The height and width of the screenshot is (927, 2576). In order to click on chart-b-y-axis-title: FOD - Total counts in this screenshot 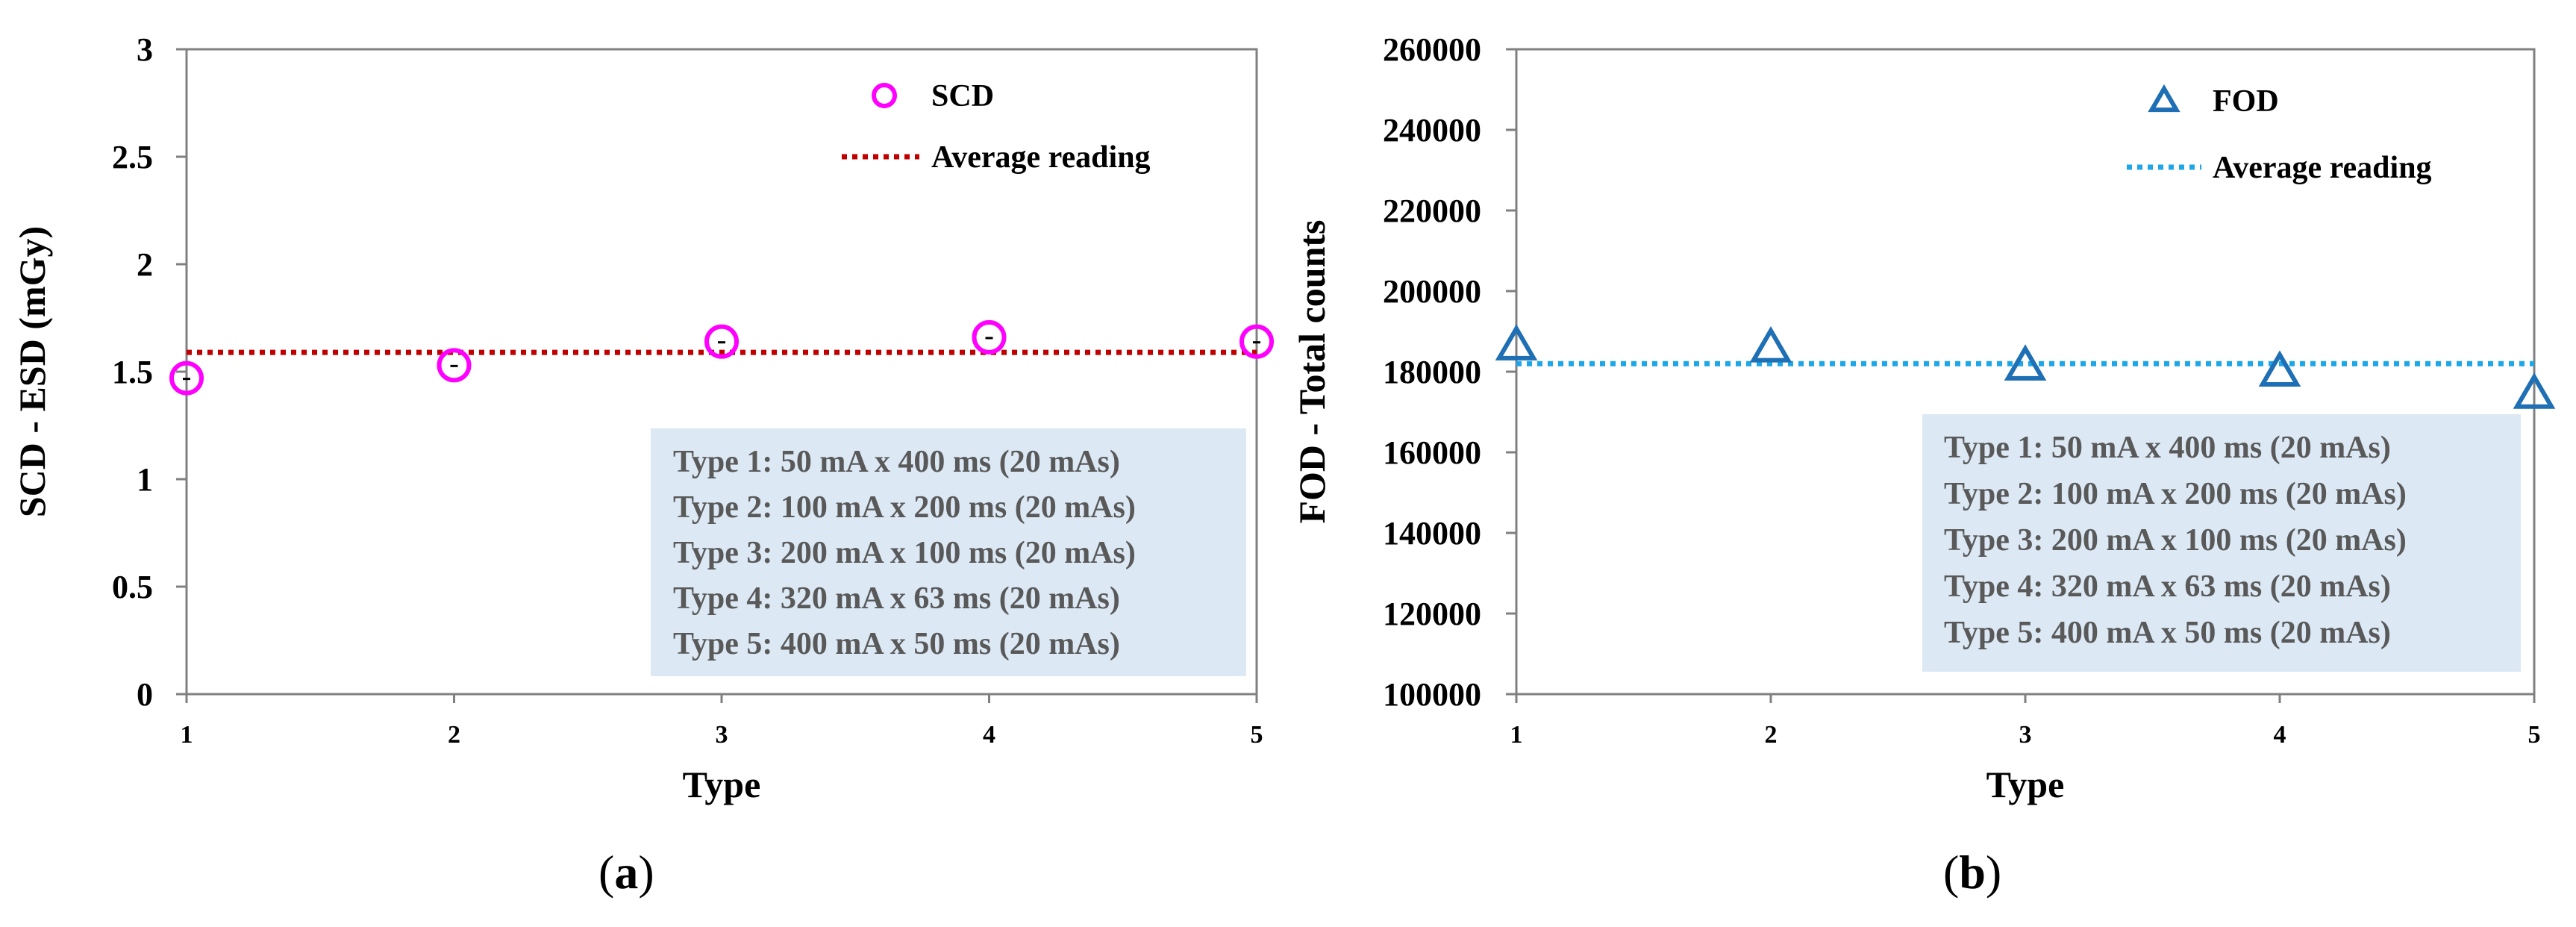, I will do `click(1312, 371)`.